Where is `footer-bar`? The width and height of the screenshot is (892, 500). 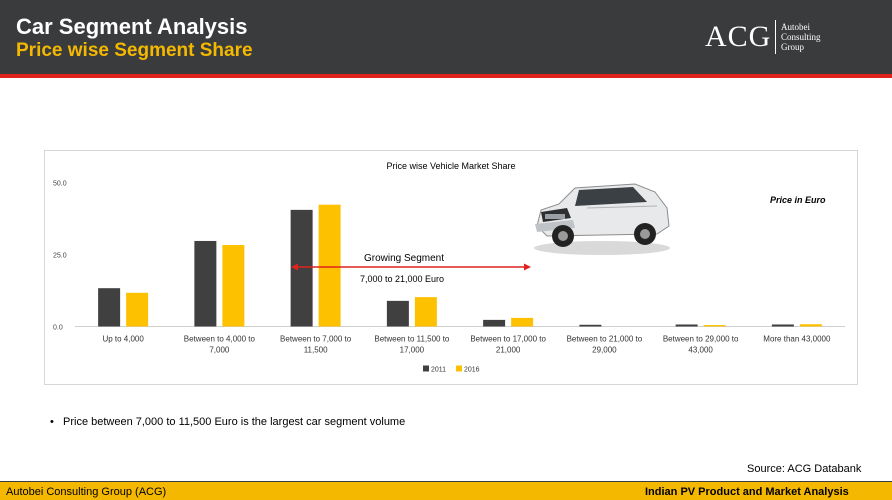 footer-bar is located at coordinates (446, 491).